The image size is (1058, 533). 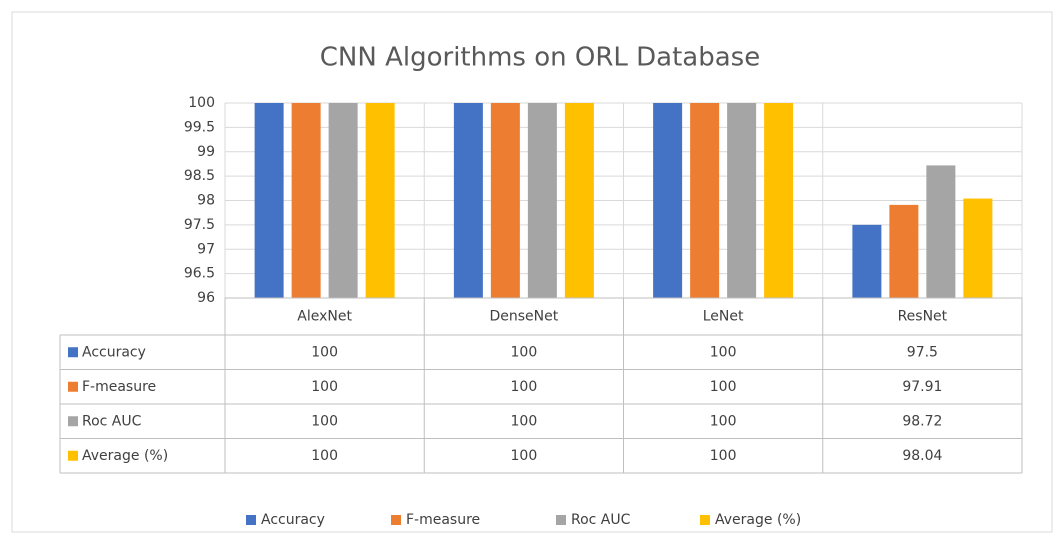 What do you see at coordinates (922, 421) in the screenshot?
I see `table-cell: 98.72` at bounding box center [922, 421].